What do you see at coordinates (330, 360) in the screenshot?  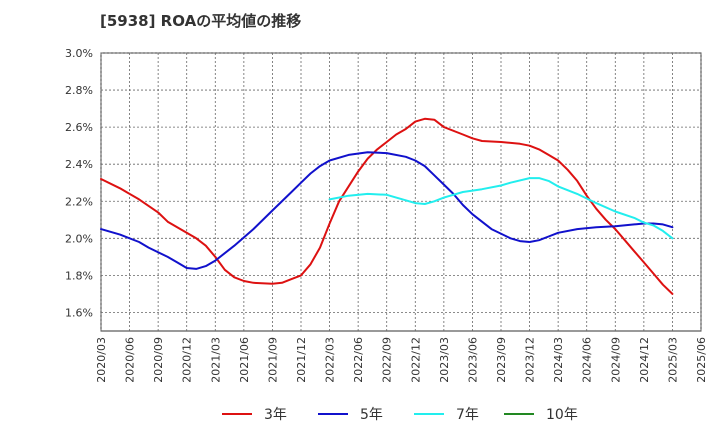 I see `x-tick-label: 2022/03` at bounding box center [330, 360].